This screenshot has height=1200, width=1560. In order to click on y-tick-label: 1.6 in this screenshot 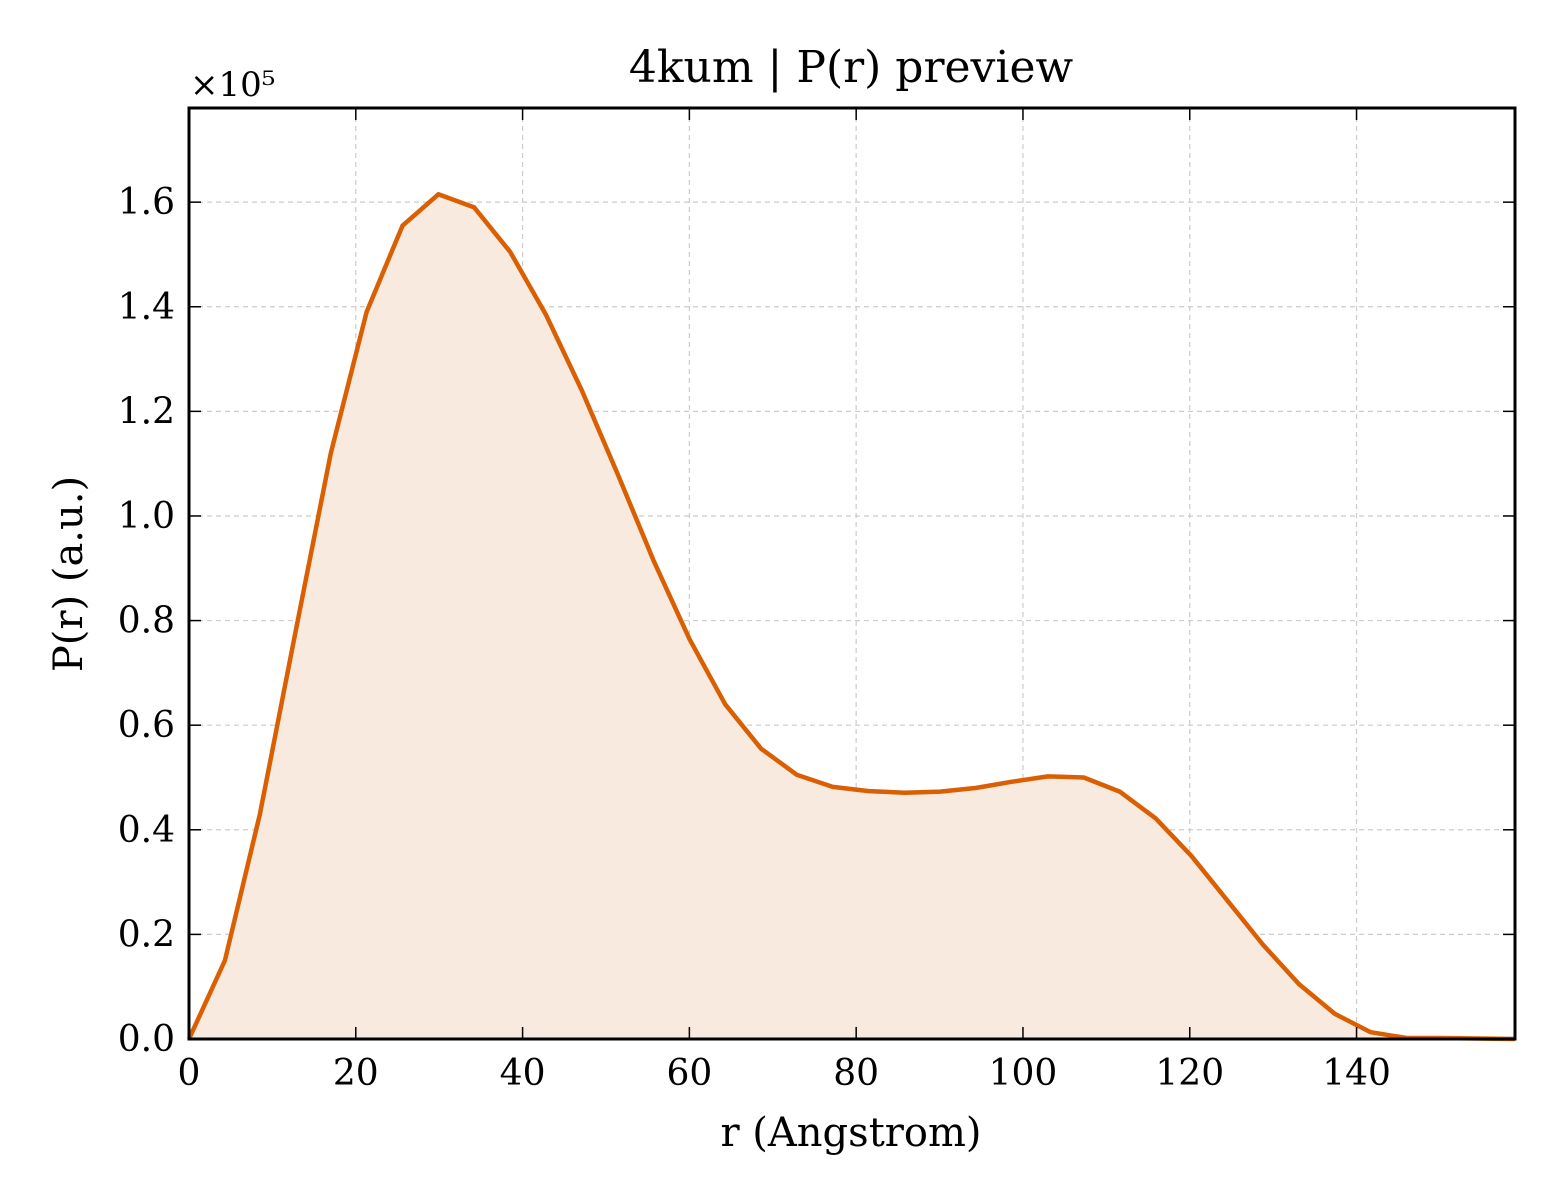, I will do `click(146, 202)`.